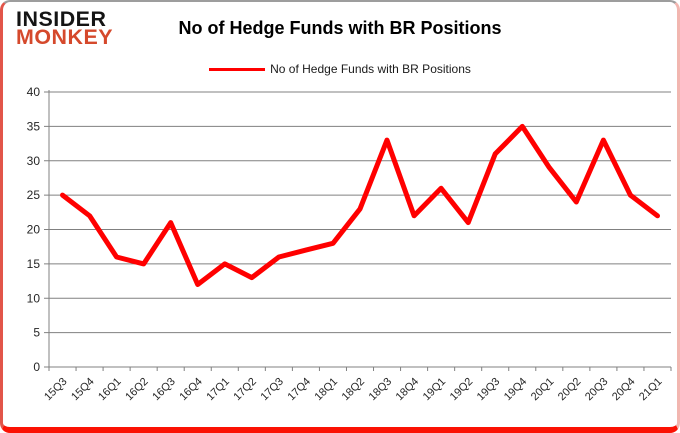 The width and height of the screenshot is (680, 433). What do you see at coordinates (34, 298) in the screenshot?
I see `y-tick-label: 10` at bounding box center [34, 298].